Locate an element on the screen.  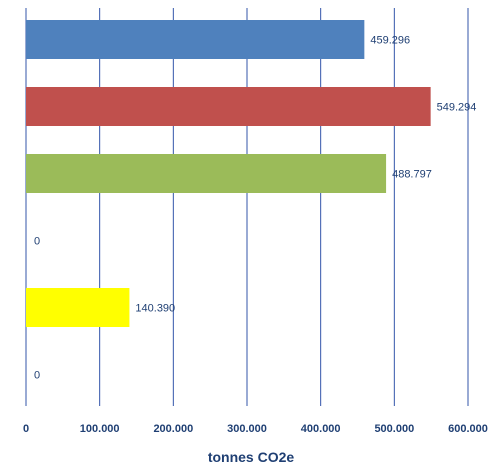
data-label-3: 0 is located at coordinates (37, 242).